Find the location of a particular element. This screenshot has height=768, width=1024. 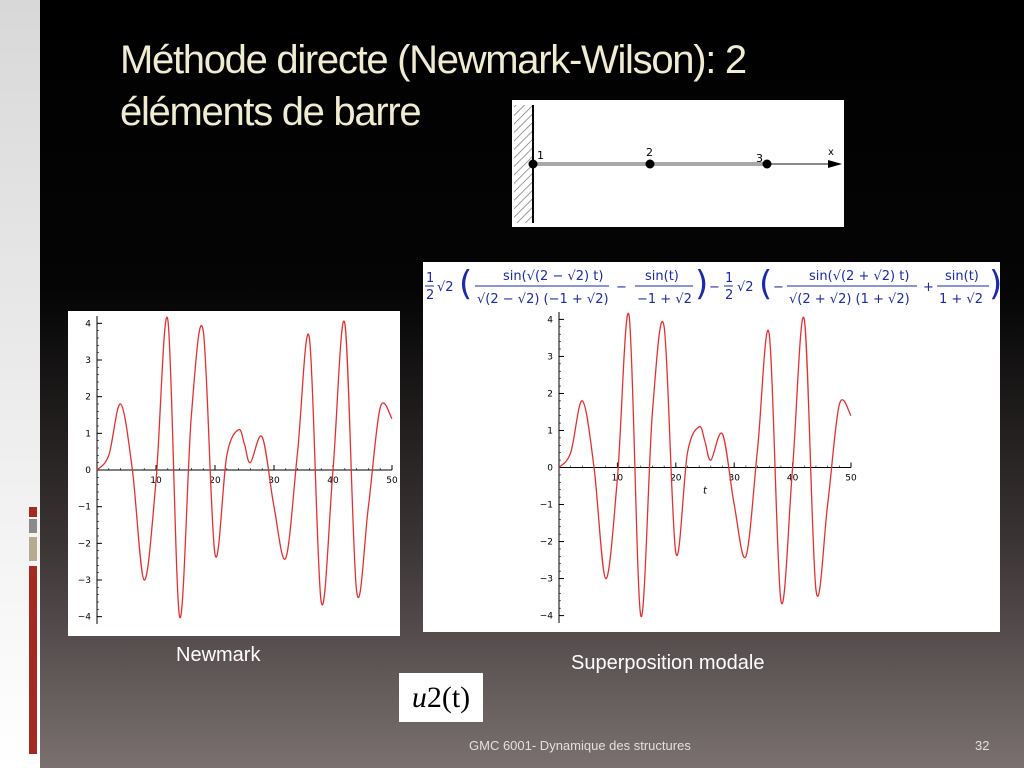

fixed-support-hatch is located at coordinates (523, 164).